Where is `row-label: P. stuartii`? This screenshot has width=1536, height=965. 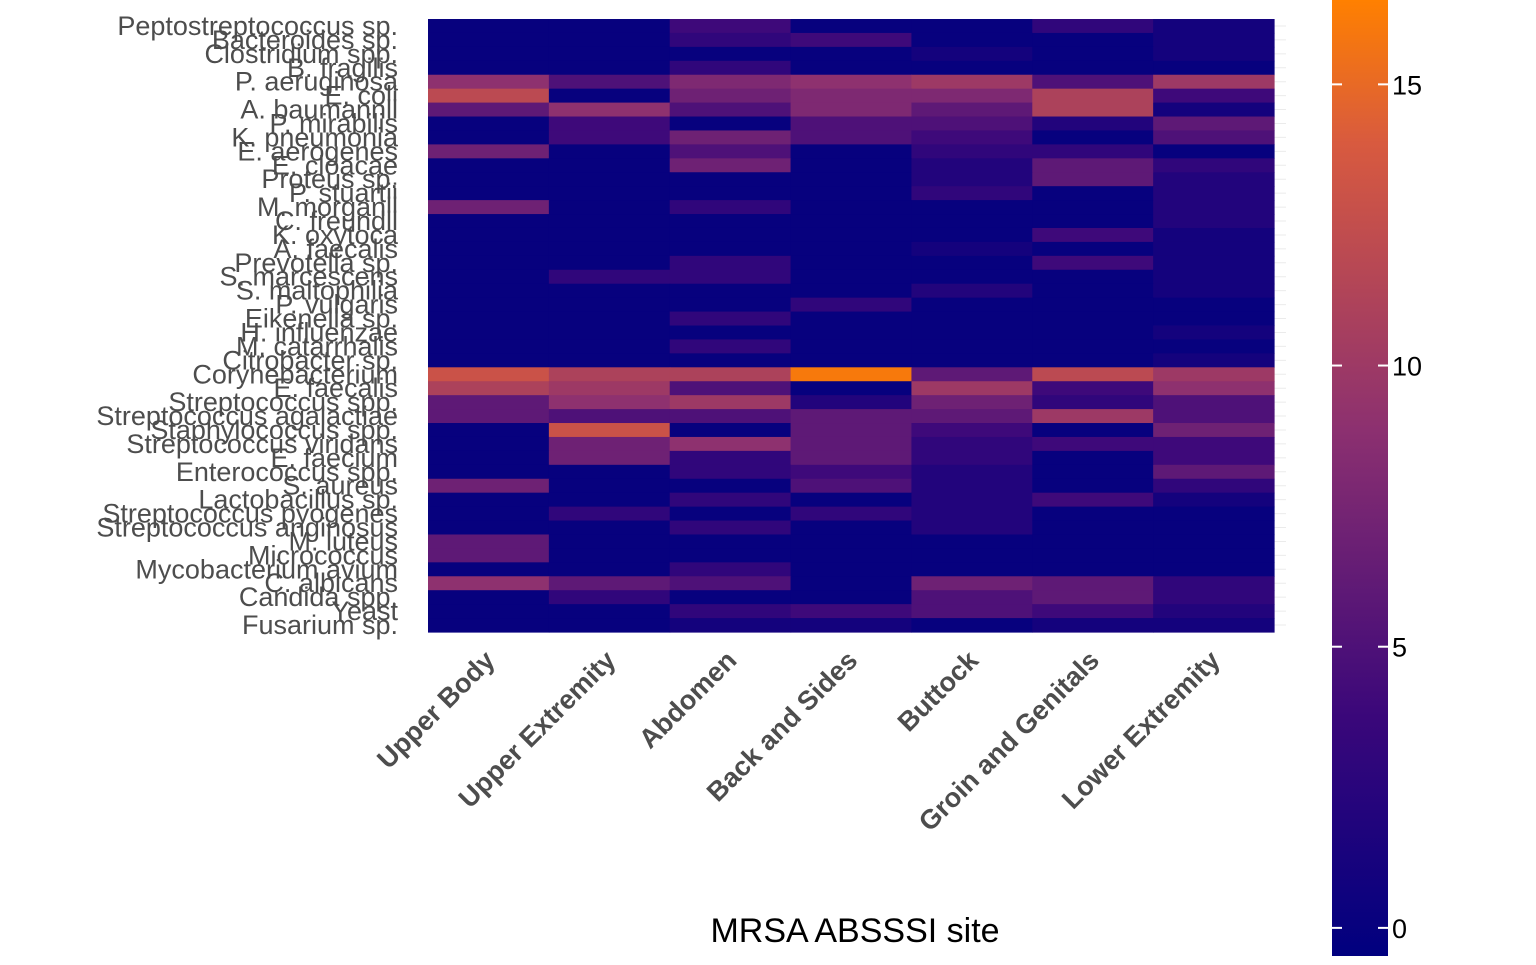 row-label: P. stuartii is located at coordinates (343, 193).